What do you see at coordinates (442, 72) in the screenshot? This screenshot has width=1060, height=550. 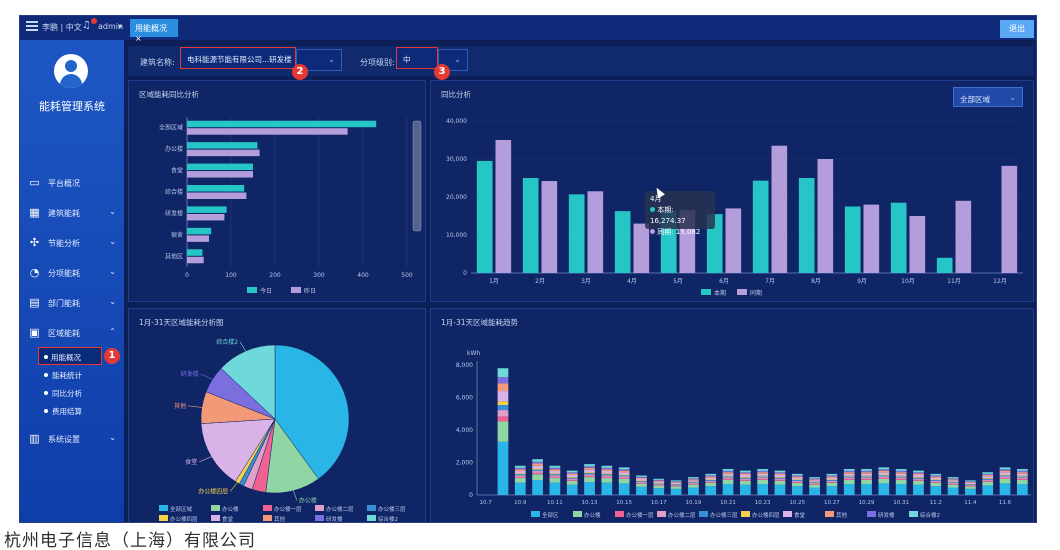 I see `annotation-badge-3: 3` at bounding box center [442, 72].